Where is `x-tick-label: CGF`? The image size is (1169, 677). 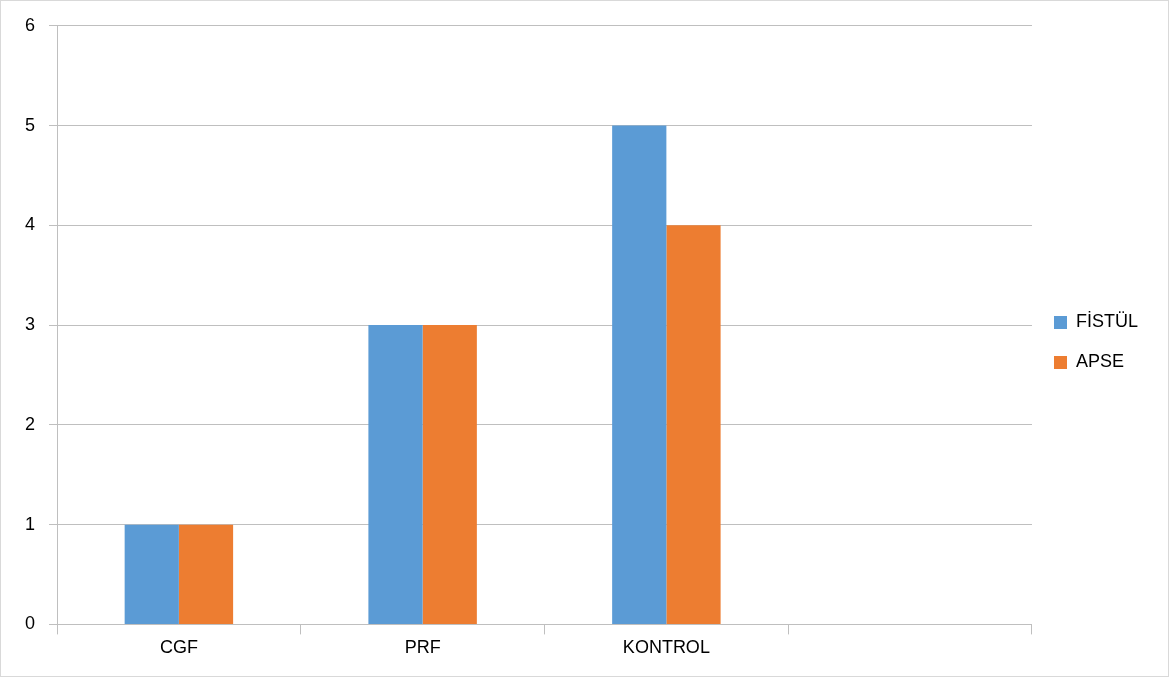 x-tick-label: CGF is located at coordinates (178, 647).